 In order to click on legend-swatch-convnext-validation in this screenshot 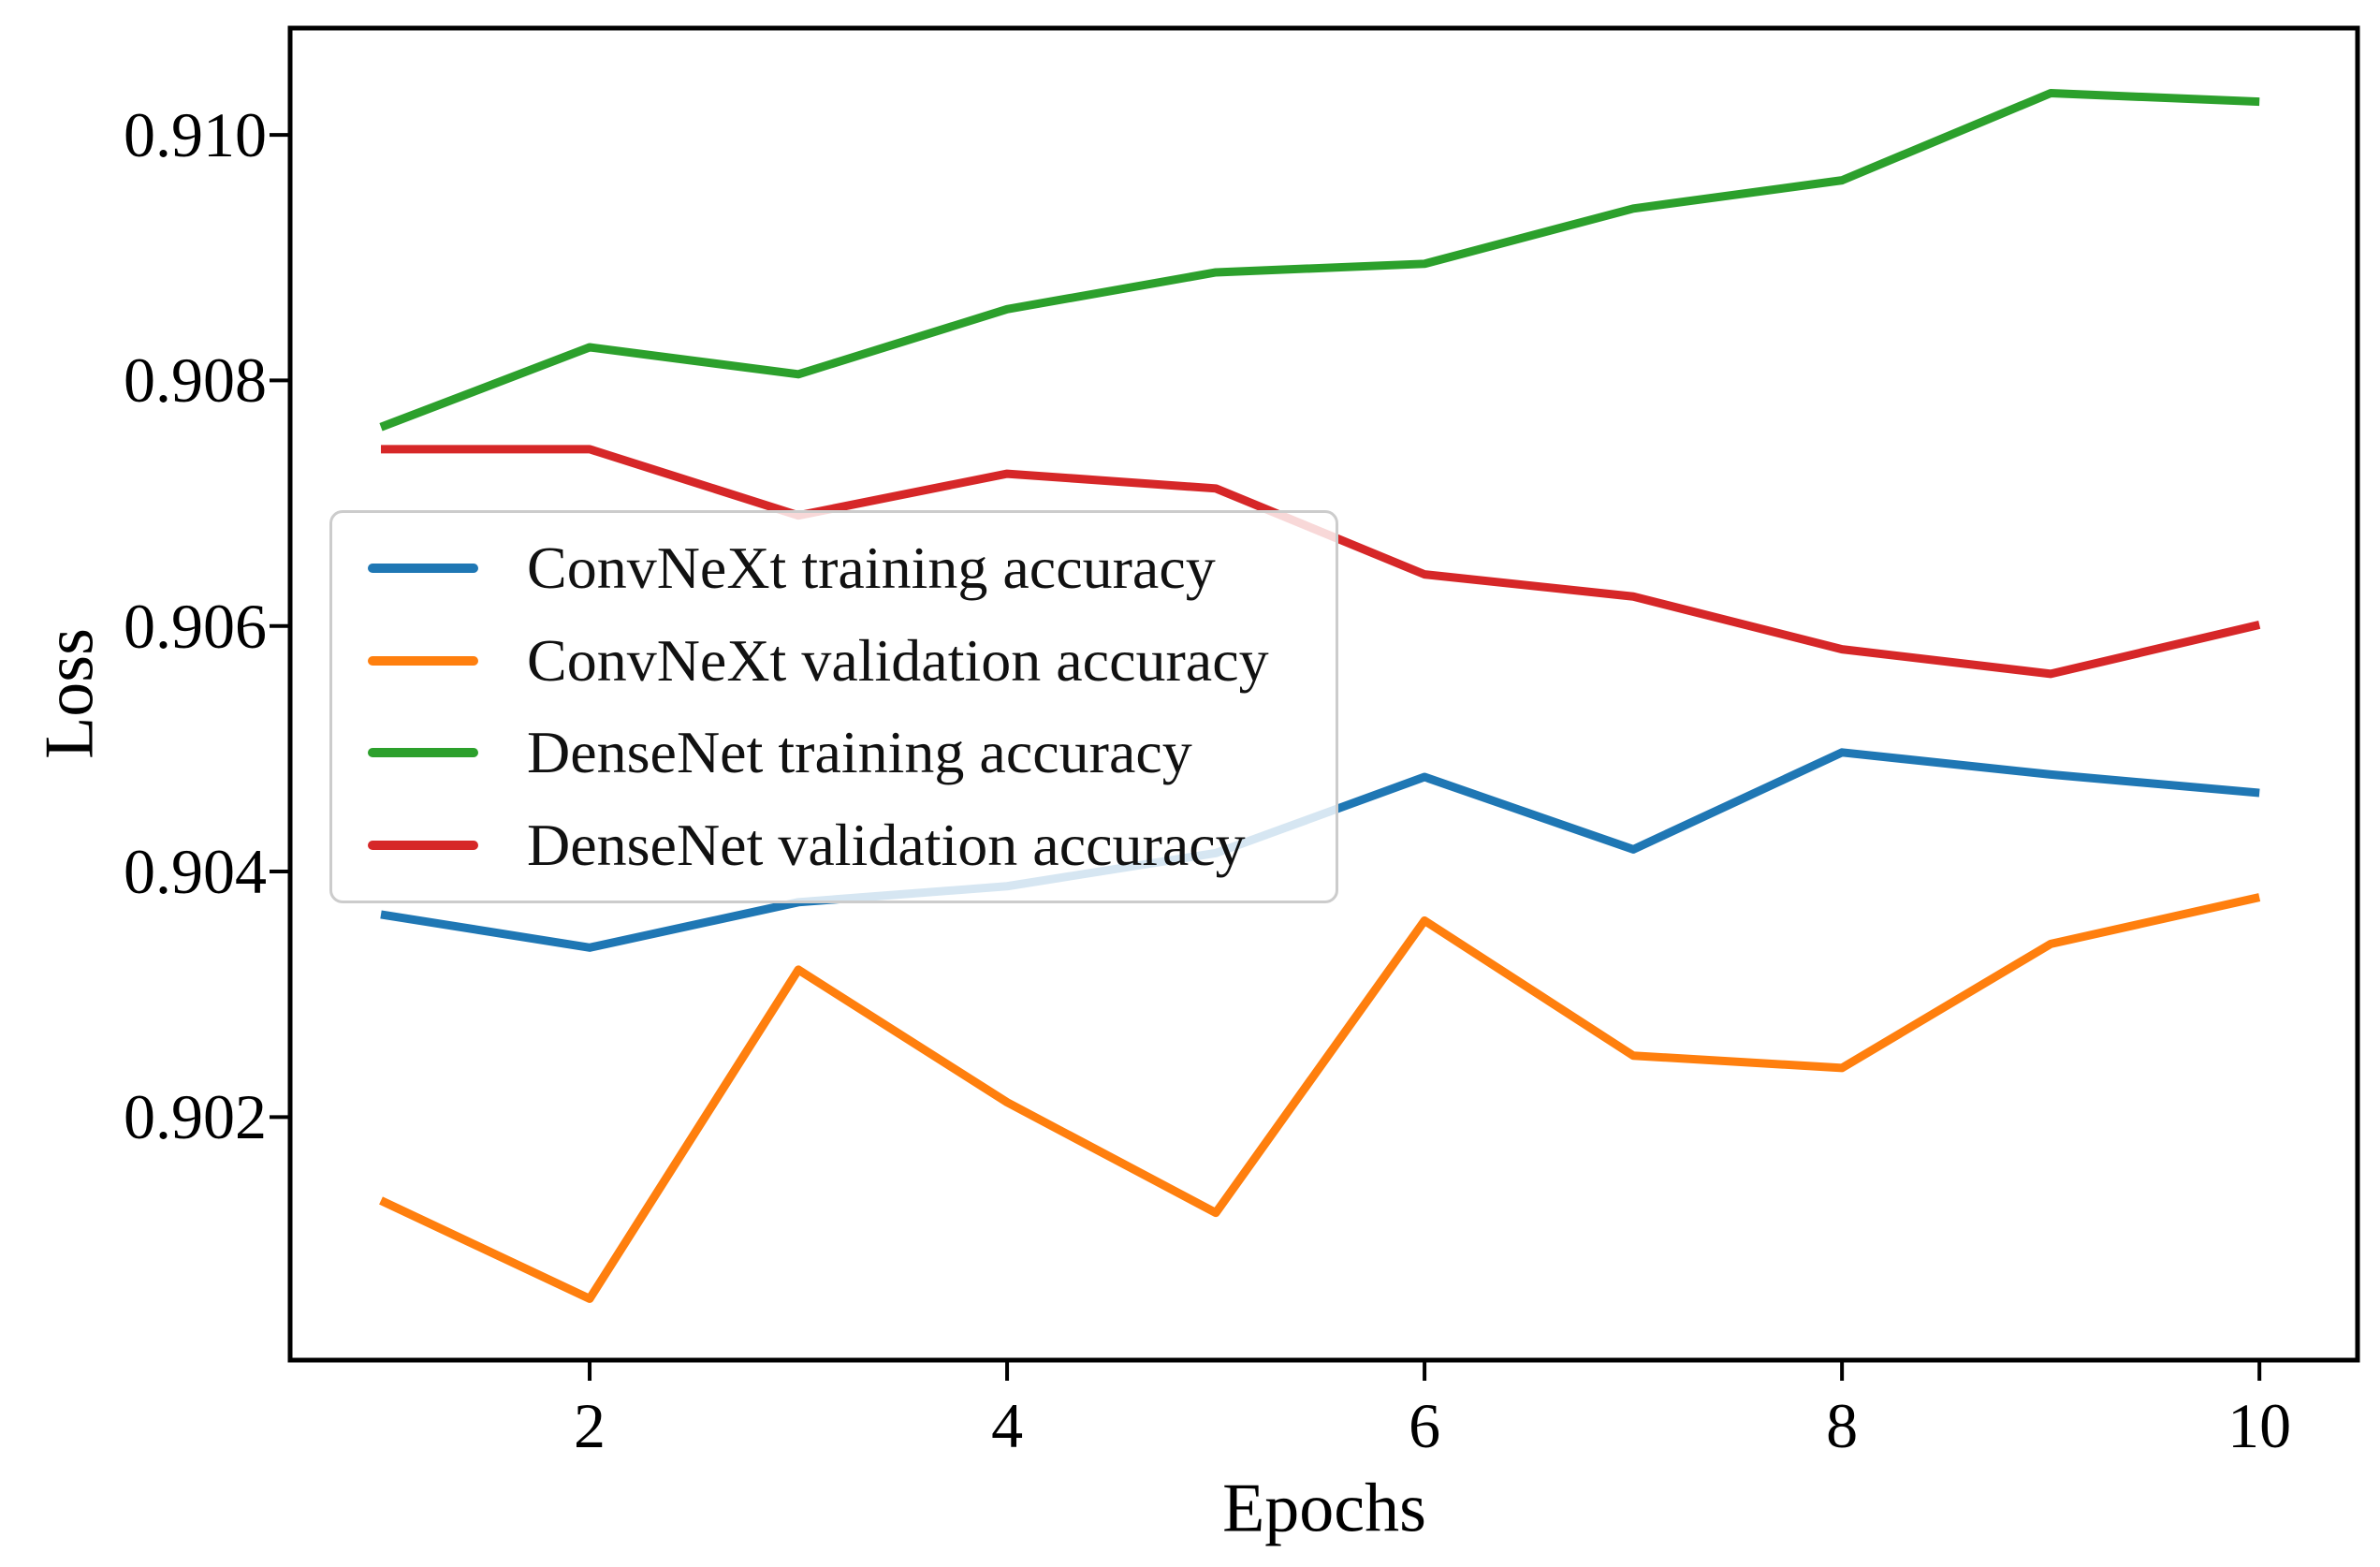, I will do `click(423, 660)`.